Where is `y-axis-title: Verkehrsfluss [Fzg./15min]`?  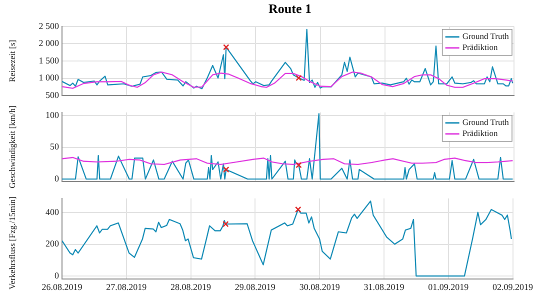 y-axis-title: Verkehrsfluss [Fzg./15min] is located at coordinates (12, 243).